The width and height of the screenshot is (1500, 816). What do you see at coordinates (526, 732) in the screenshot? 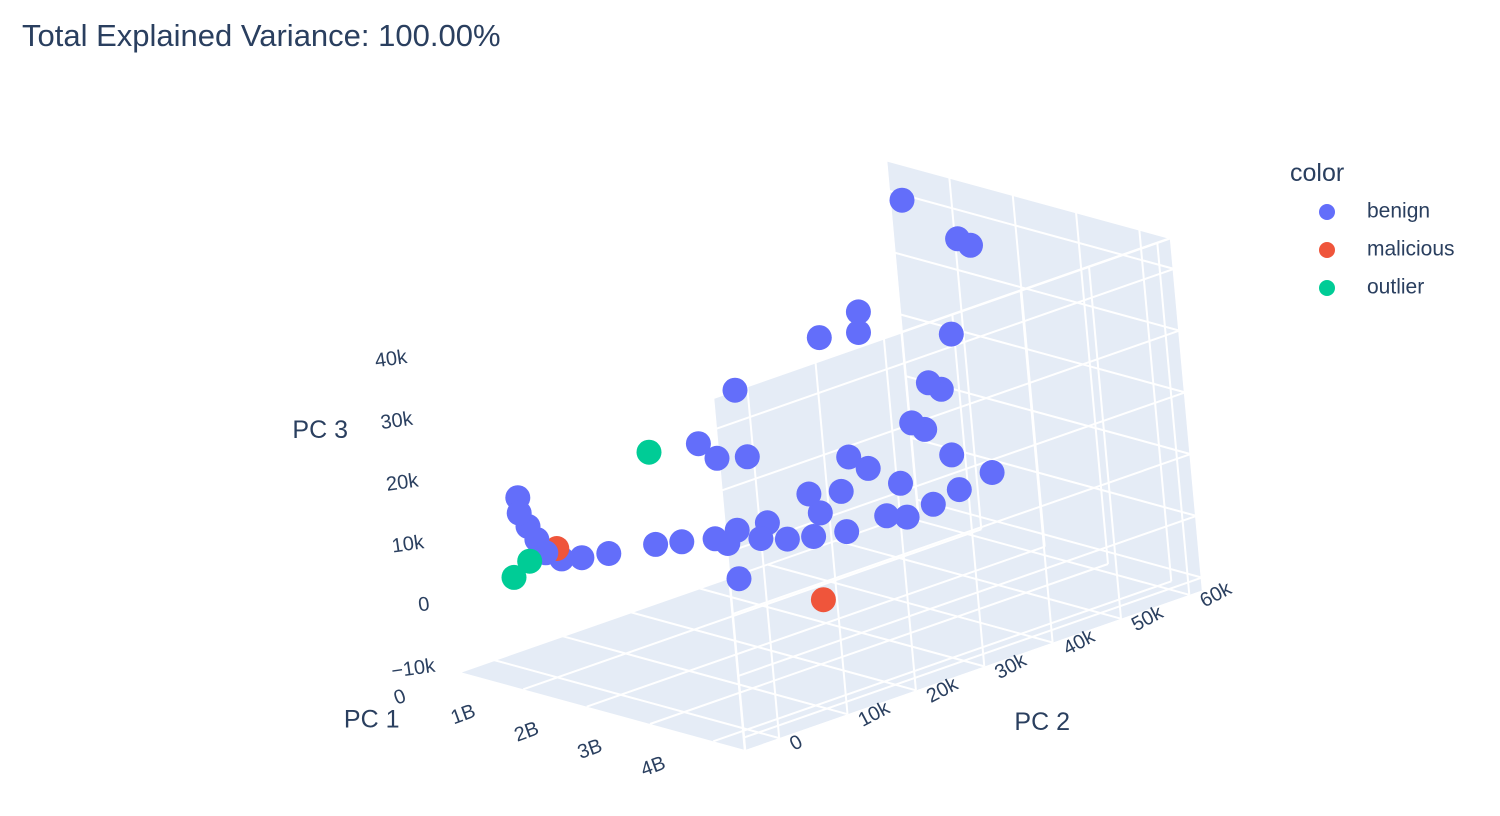
I see `pc1-tick-label: 2B` at bounding box center [526, 732].